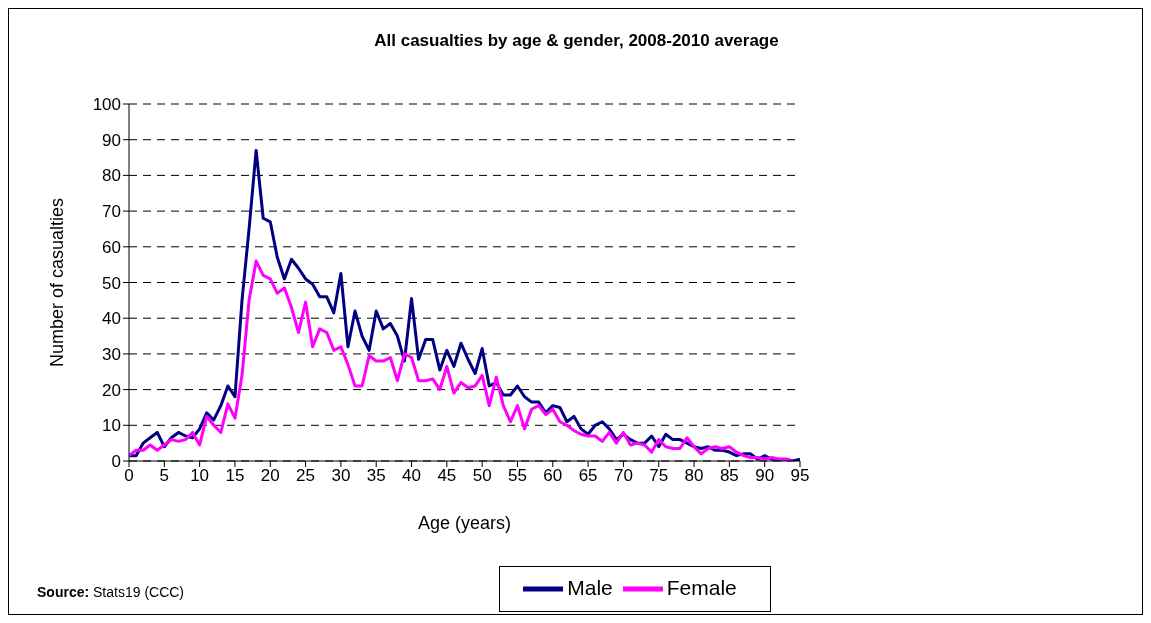 The image size is (1151, 623). I want to click on x-tick-label: 25, so click(306, 476).